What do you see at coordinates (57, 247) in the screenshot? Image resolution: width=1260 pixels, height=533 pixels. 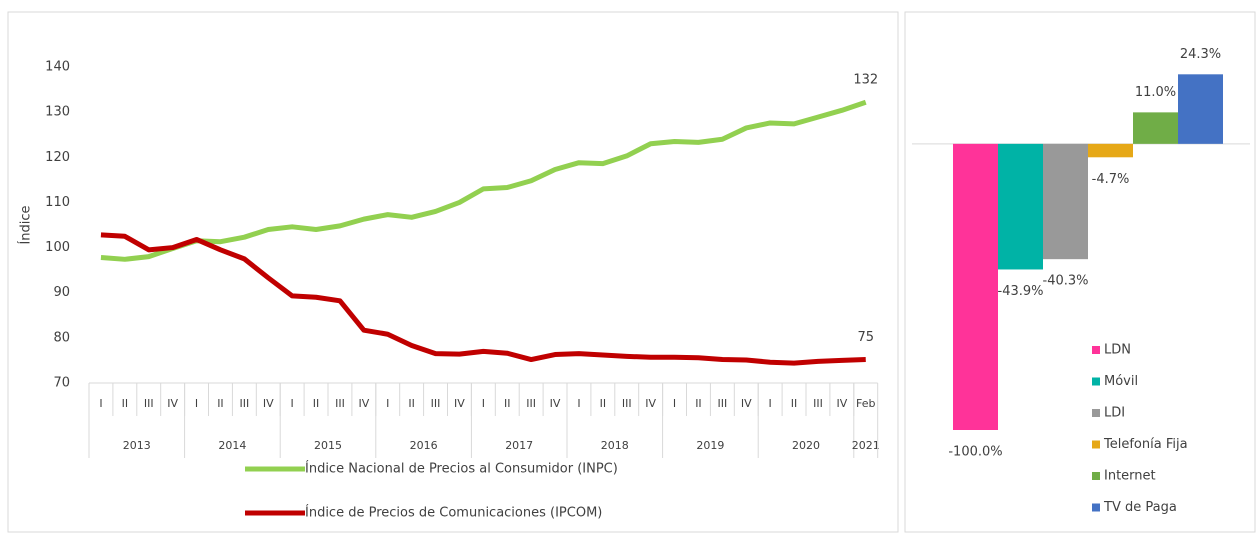 I see `y-tick-label: 100` at bounding box center [57, 247].